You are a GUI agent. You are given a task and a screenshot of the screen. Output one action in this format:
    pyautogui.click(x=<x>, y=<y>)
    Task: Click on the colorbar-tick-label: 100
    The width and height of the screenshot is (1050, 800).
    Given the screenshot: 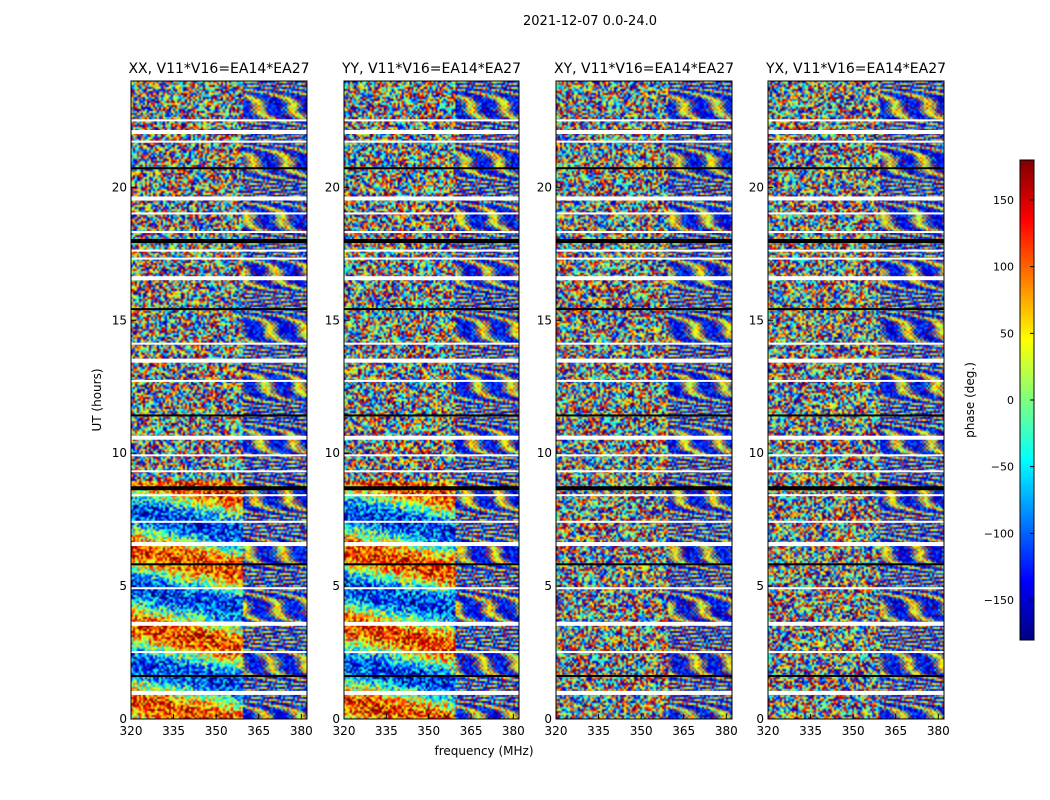 What is the action you would take?
    pyautogui.click(x=1003, y=267)
    